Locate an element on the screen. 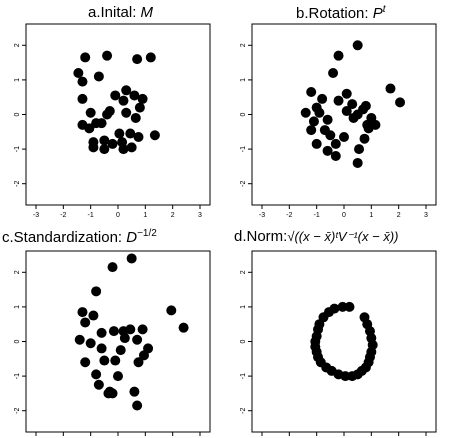  panel-b-title-sup: t is located at coordinates (384, 9).